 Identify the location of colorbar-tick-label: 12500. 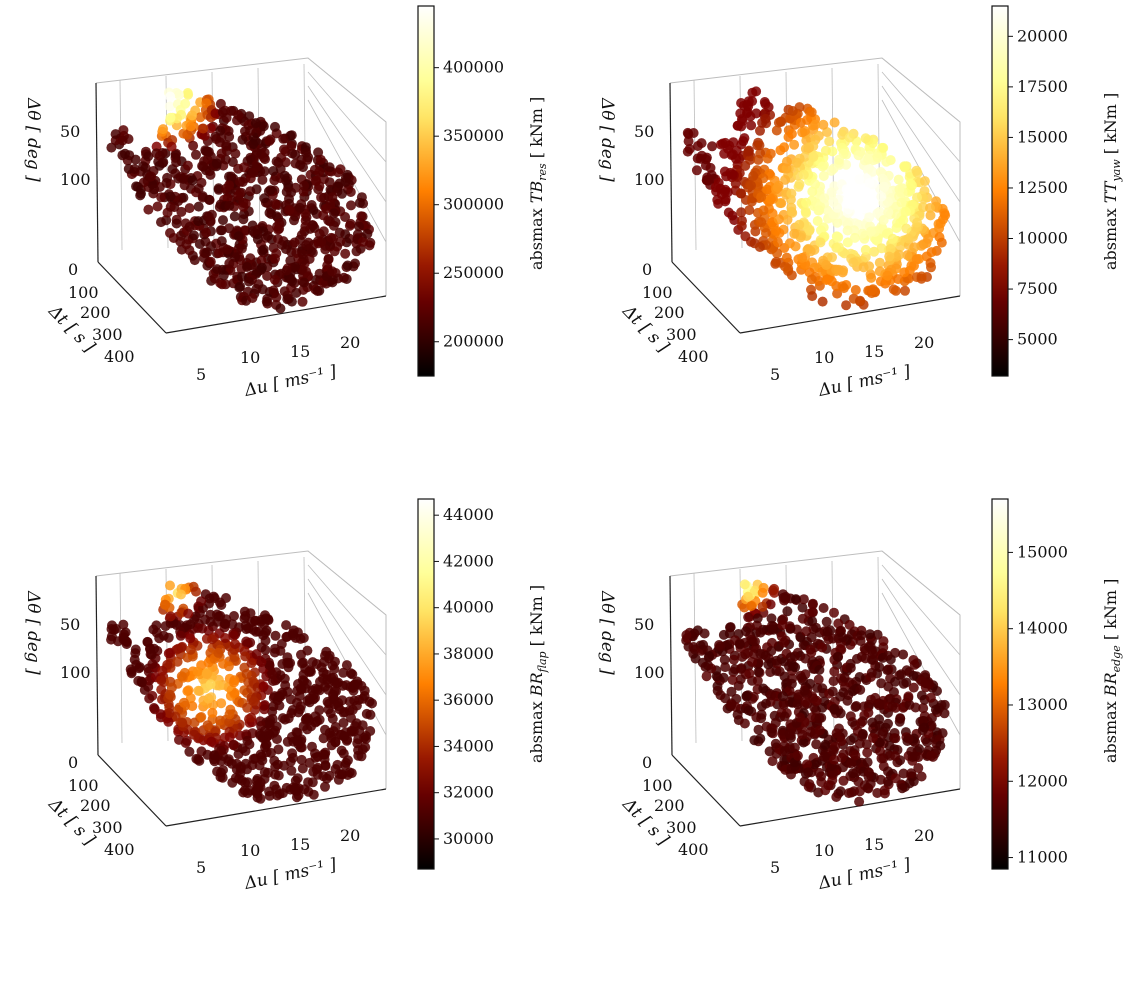
(1042, 187).